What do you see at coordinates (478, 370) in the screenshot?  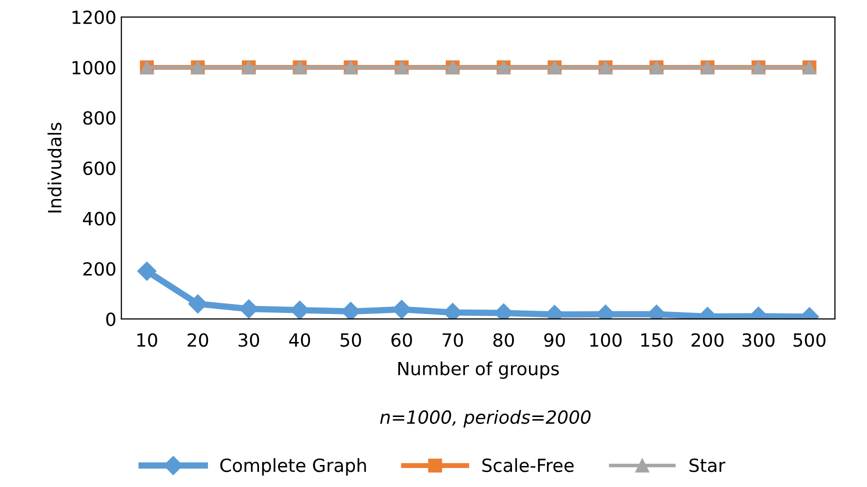 I see `x-axis-title: Number of groups` at bounding box center [478, 370].